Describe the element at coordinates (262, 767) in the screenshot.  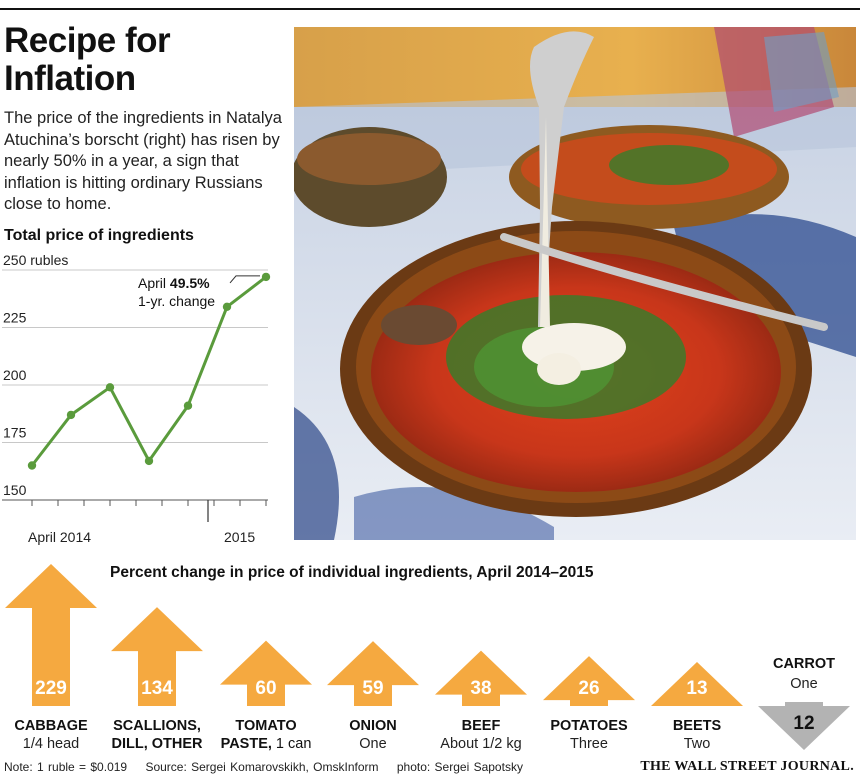
I see `footer-source: Source: Sergei Komarovskikh, OmskInform` at that location.